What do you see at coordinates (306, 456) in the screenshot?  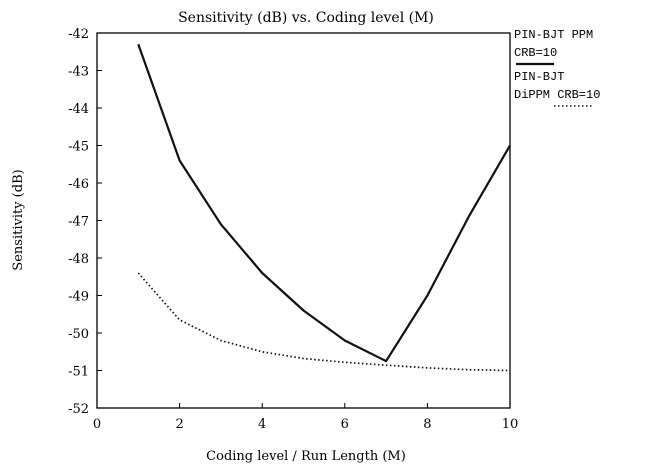 I see `x-axis-title: Coding level / Run Length (M)` at bounding box center [306, 456].